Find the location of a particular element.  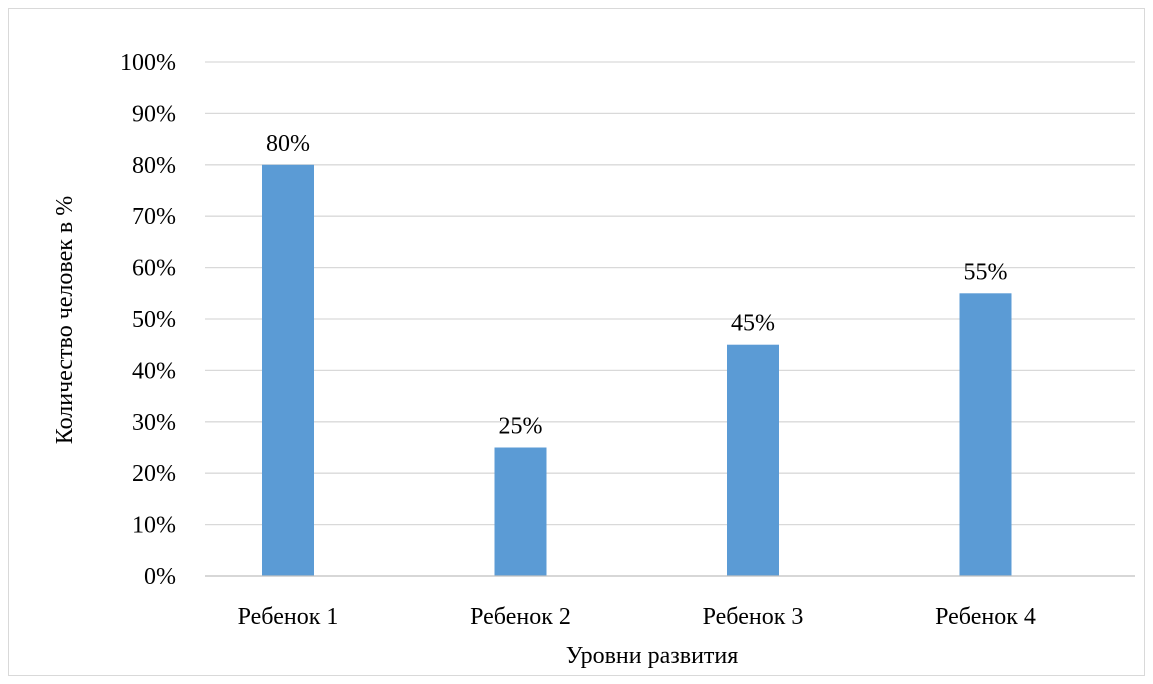

y-tick-label: 70% is located at coordinates (154, 217).